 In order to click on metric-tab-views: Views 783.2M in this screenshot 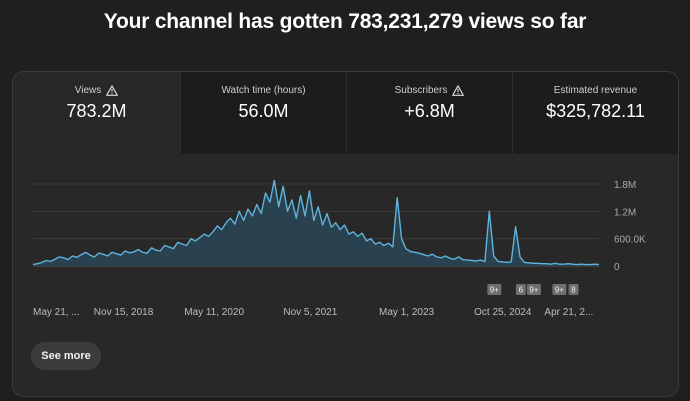, I will do `click(96, 113)`.